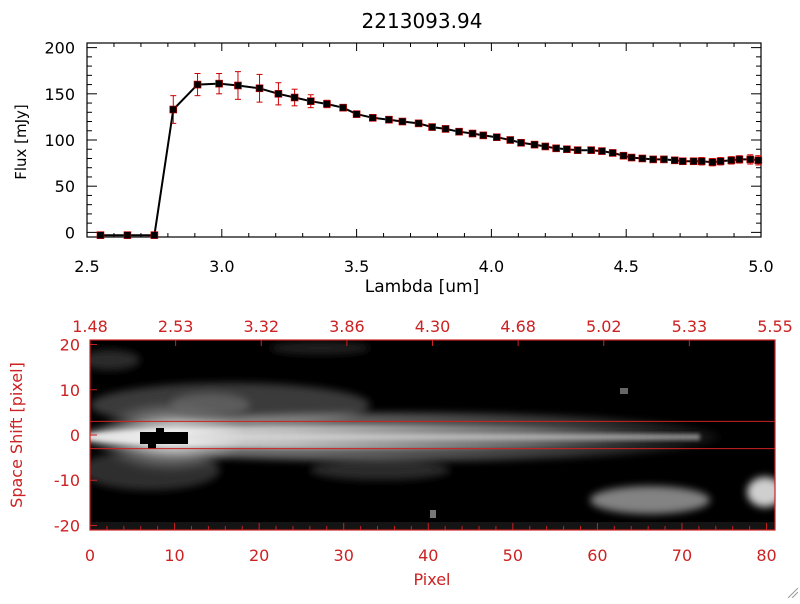  Describe the element at coordinates (356, 266) in the screenshot. I see `spectrum-x-tick-label: 3.5` at that location.